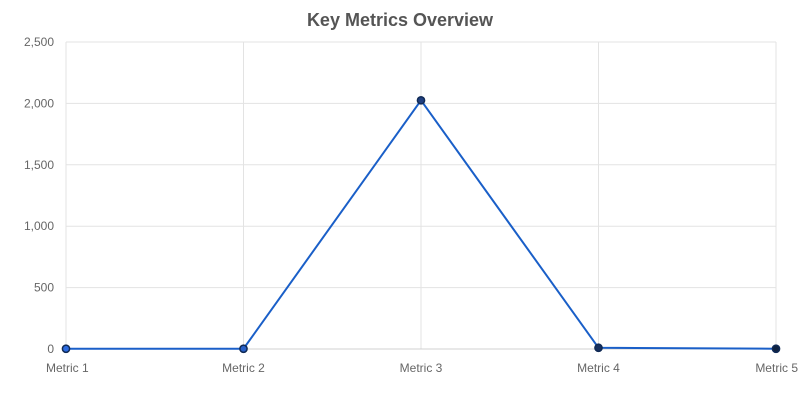 The image size is (800, 400). What do you see at coordinates (67, 368) in the screenshot?
I see `x-tick-label: Metric 1` at bounding box center [67, 368].